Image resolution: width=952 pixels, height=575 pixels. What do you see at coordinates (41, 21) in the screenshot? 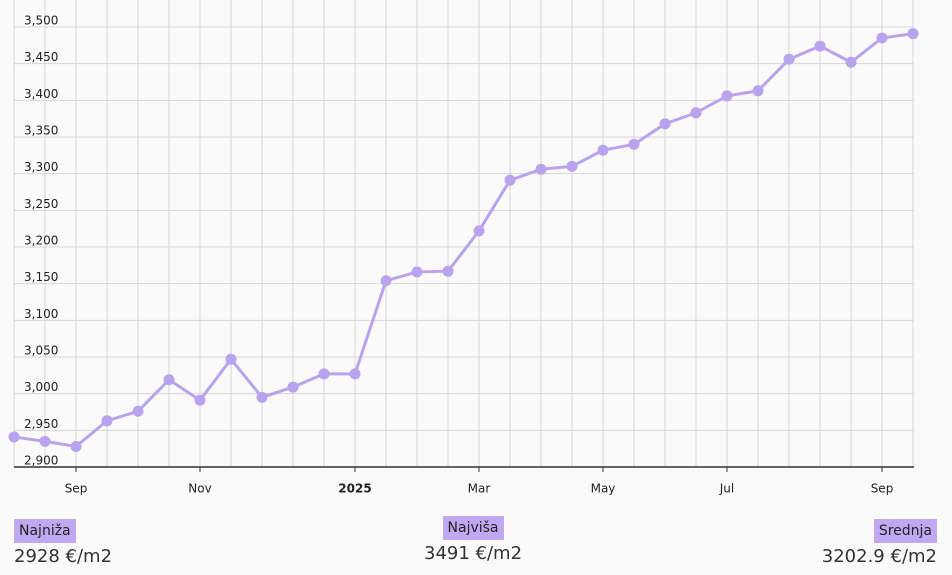
I see `y-tick-label: 3,500` at bounding box center [41, 21].